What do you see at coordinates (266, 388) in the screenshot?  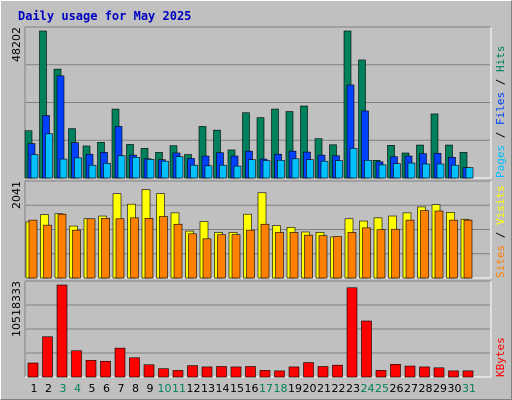 I see `x-tick-label-day-17: 17` at bounding box center [266, 388].